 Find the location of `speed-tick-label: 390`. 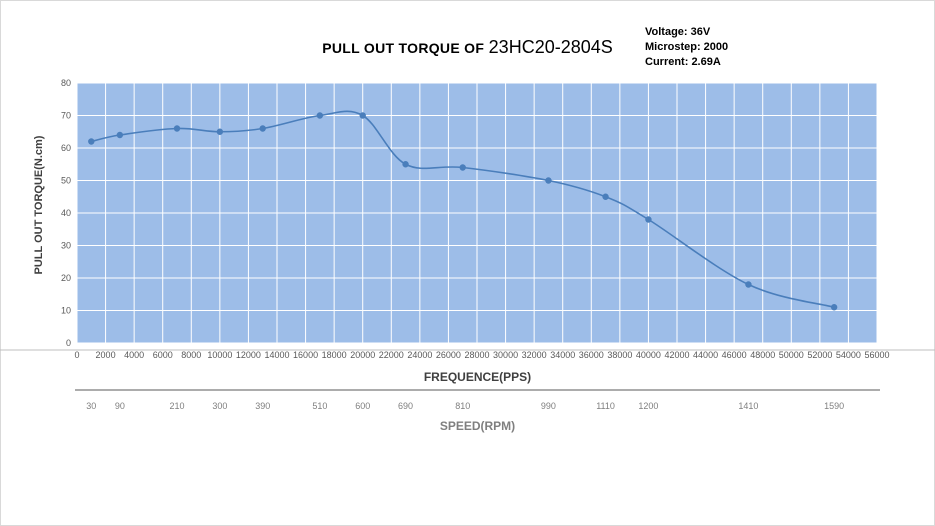

speed-tick-label: 390 is located at coordinates (262, 406).